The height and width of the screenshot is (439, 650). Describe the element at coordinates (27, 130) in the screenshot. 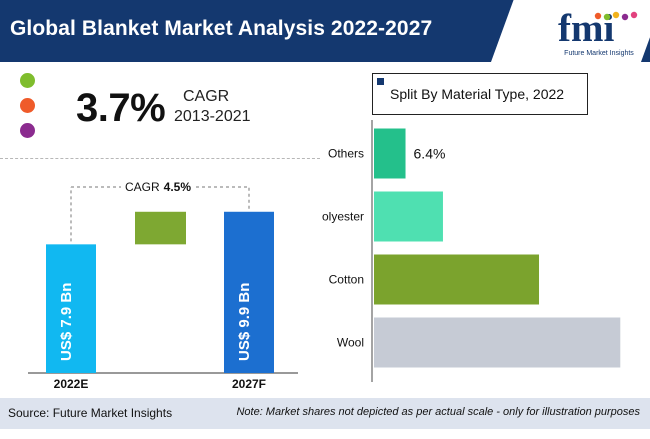

I see `purple-dot-icon` at that location.